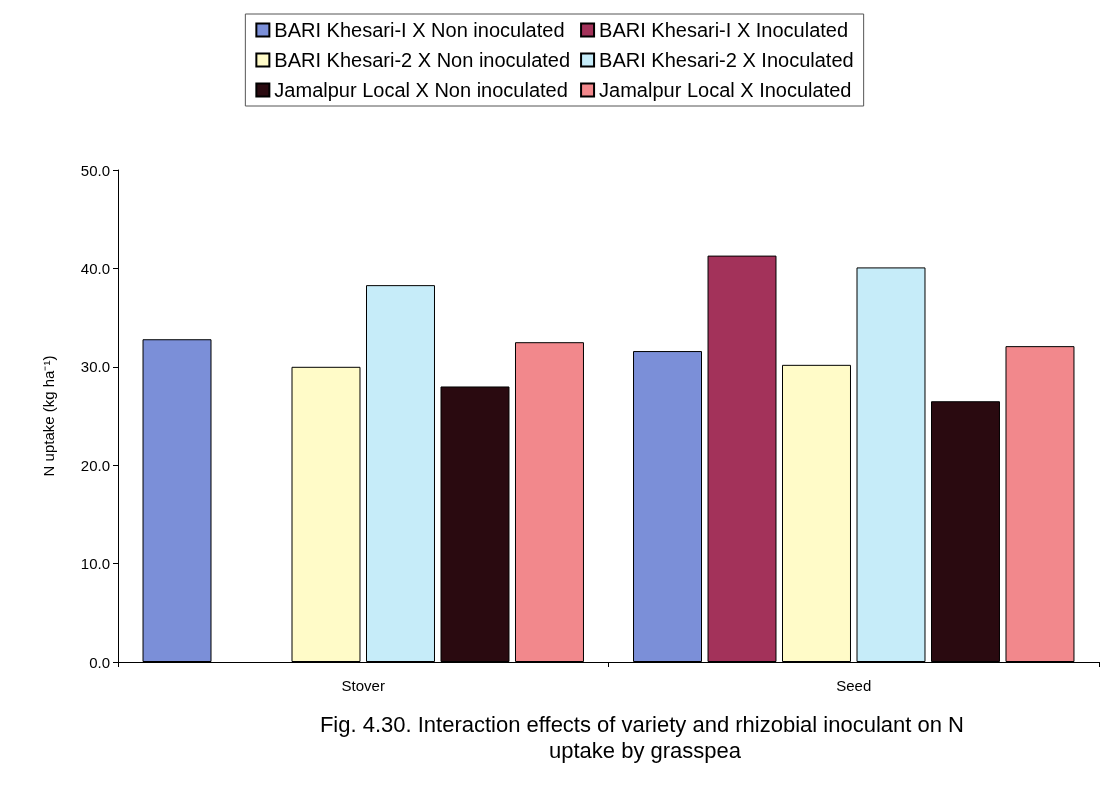 The image size is (1109, 796). I want to click on y-tick-label: 40.0, so click(95, 268).